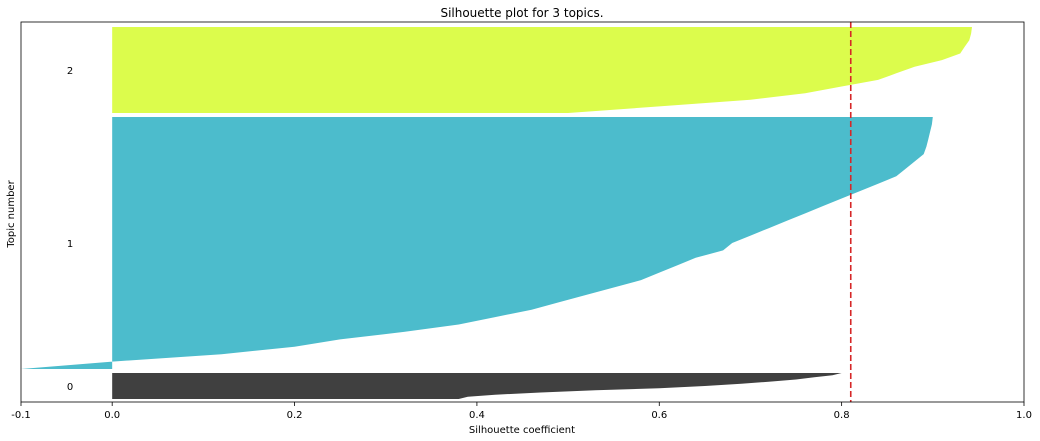 Image resolution: width=1040 pixels, height=441 pixels. I want to click on x-tick-label: 0.2, so click(295, 415).